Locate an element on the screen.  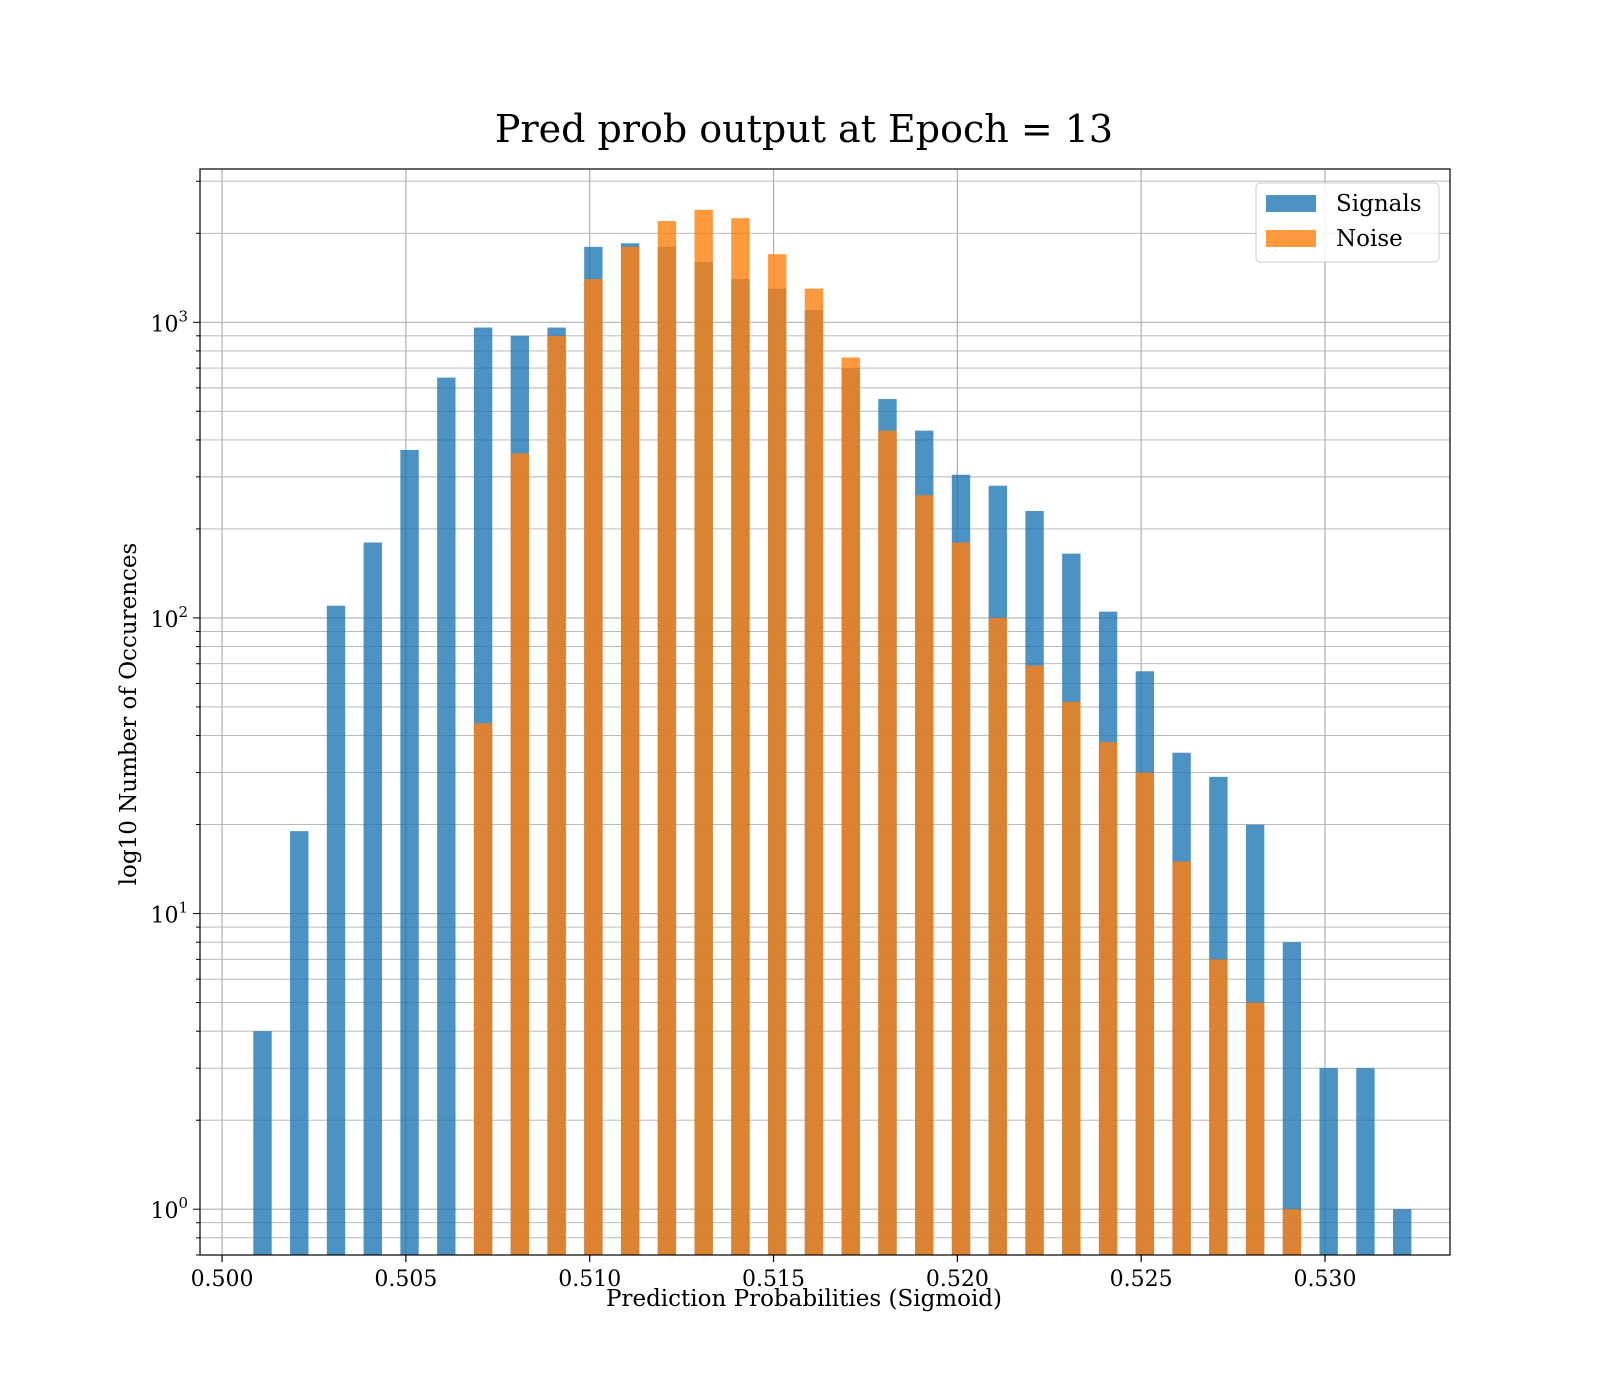
legend-label-noise: Noise is located at coordinates (1369, 239).